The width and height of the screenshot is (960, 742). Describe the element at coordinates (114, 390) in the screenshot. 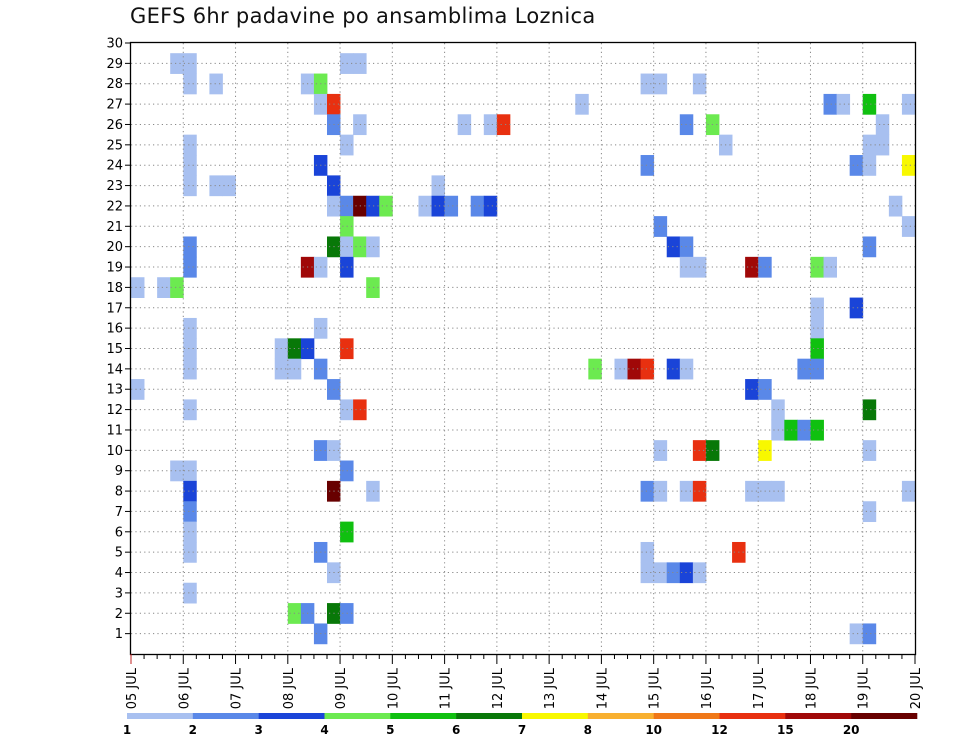

I see `y-tick-label: 13` at that location.